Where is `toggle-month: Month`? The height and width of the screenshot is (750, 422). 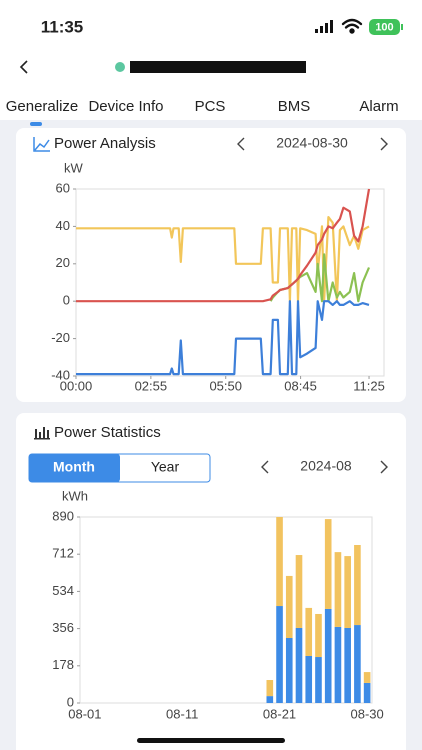 toggle-month: Month is located at coordinates (74, 467).